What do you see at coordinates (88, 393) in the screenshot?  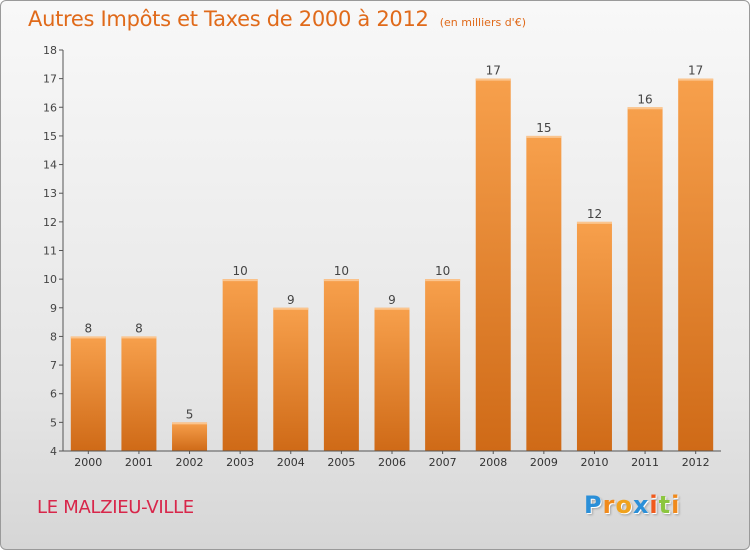 I see `bar-2000` at bounding box center [88, 393].